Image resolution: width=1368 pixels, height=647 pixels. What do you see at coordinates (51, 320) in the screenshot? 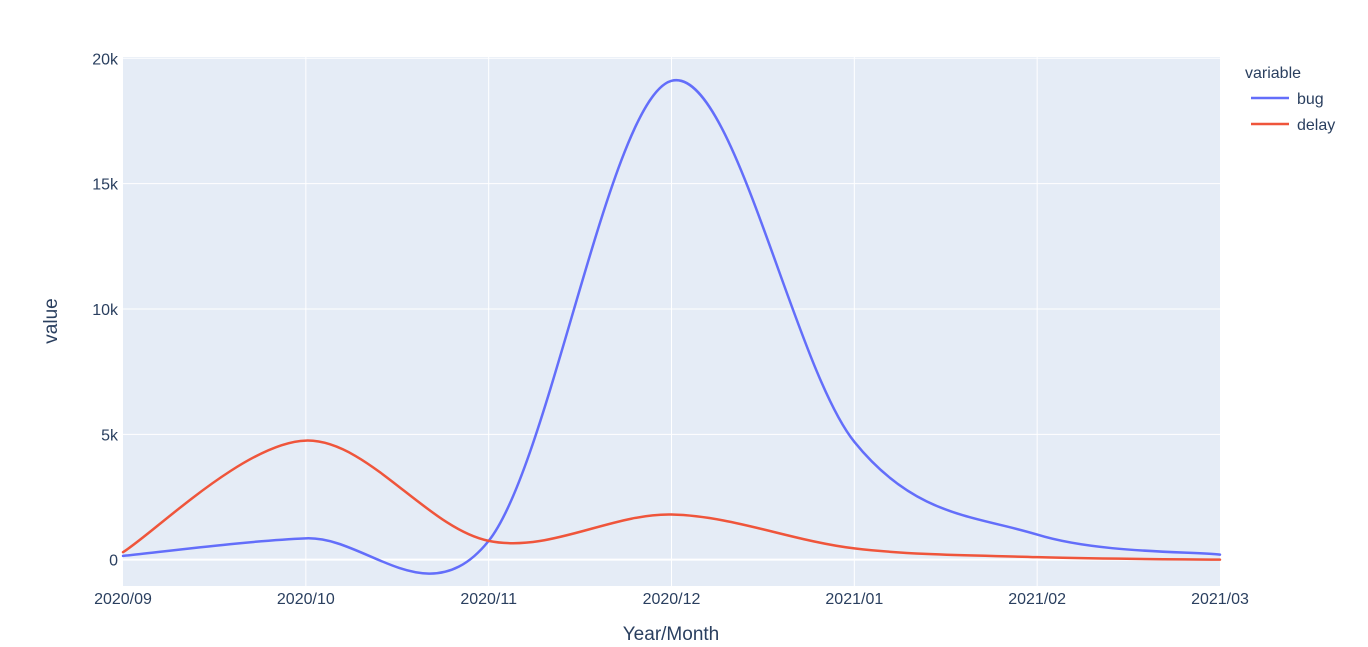
I see `y-axis-title: value` at bounding box center [51, 320].